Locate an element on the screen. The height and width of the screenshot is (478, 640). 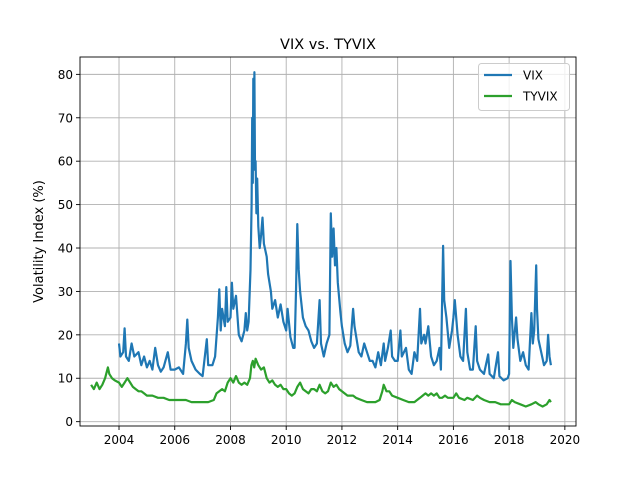
x-tick-label: 2016 is located at coordinates (453, 440).